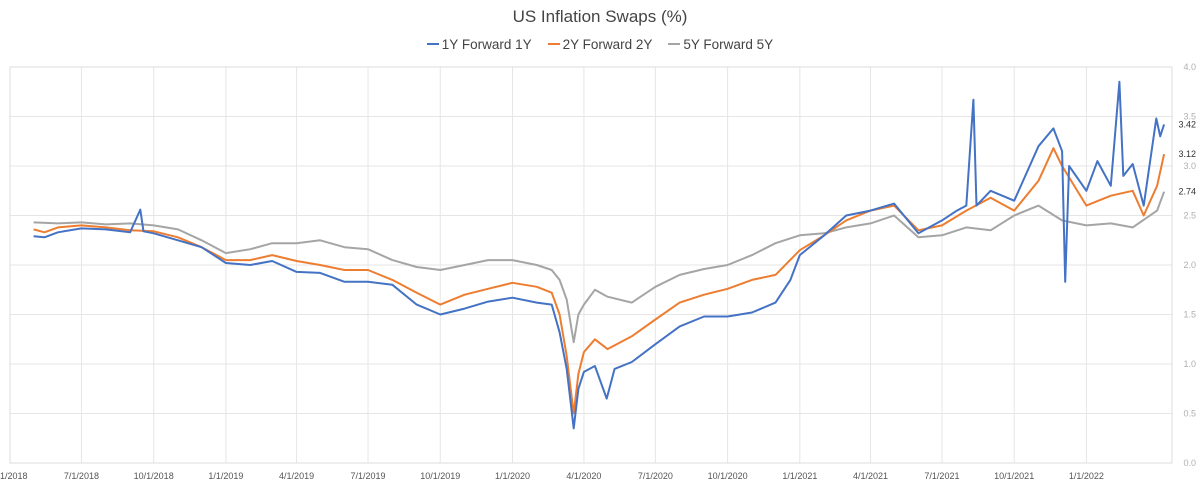 The height and width of the screenshot is (486, 1200). I want to click on x-tick-label: 1/1/2020, so click(512, 476).